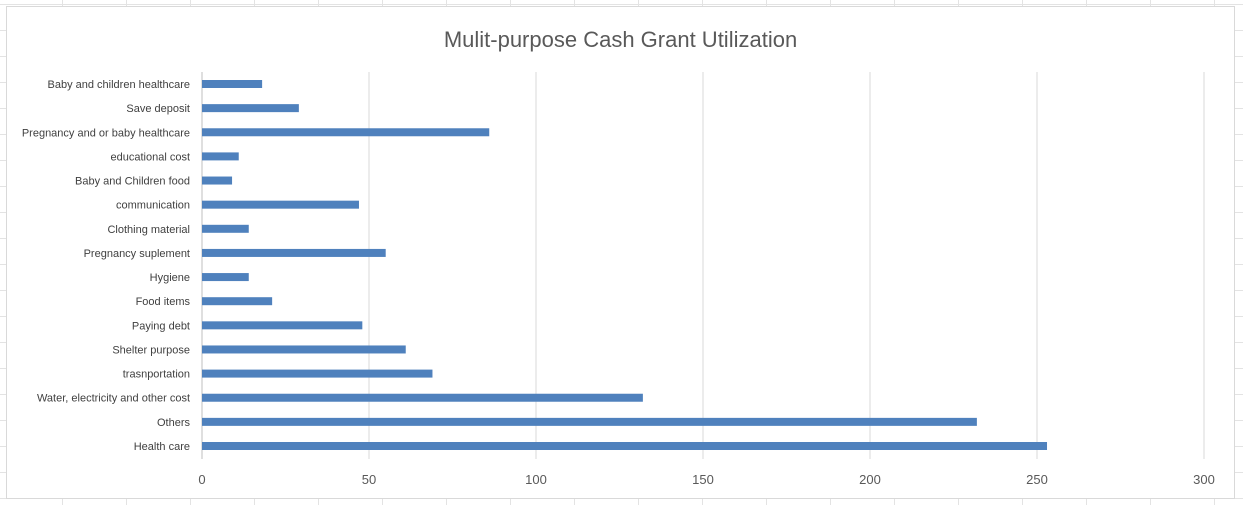 Image resolution: width=1243 pixels, height=505 pixels. Describe the element at coordinates (620, 39) in the screenshot. I see `chart-title: Mulit-purpose Cash Grant Utilization` at that location.